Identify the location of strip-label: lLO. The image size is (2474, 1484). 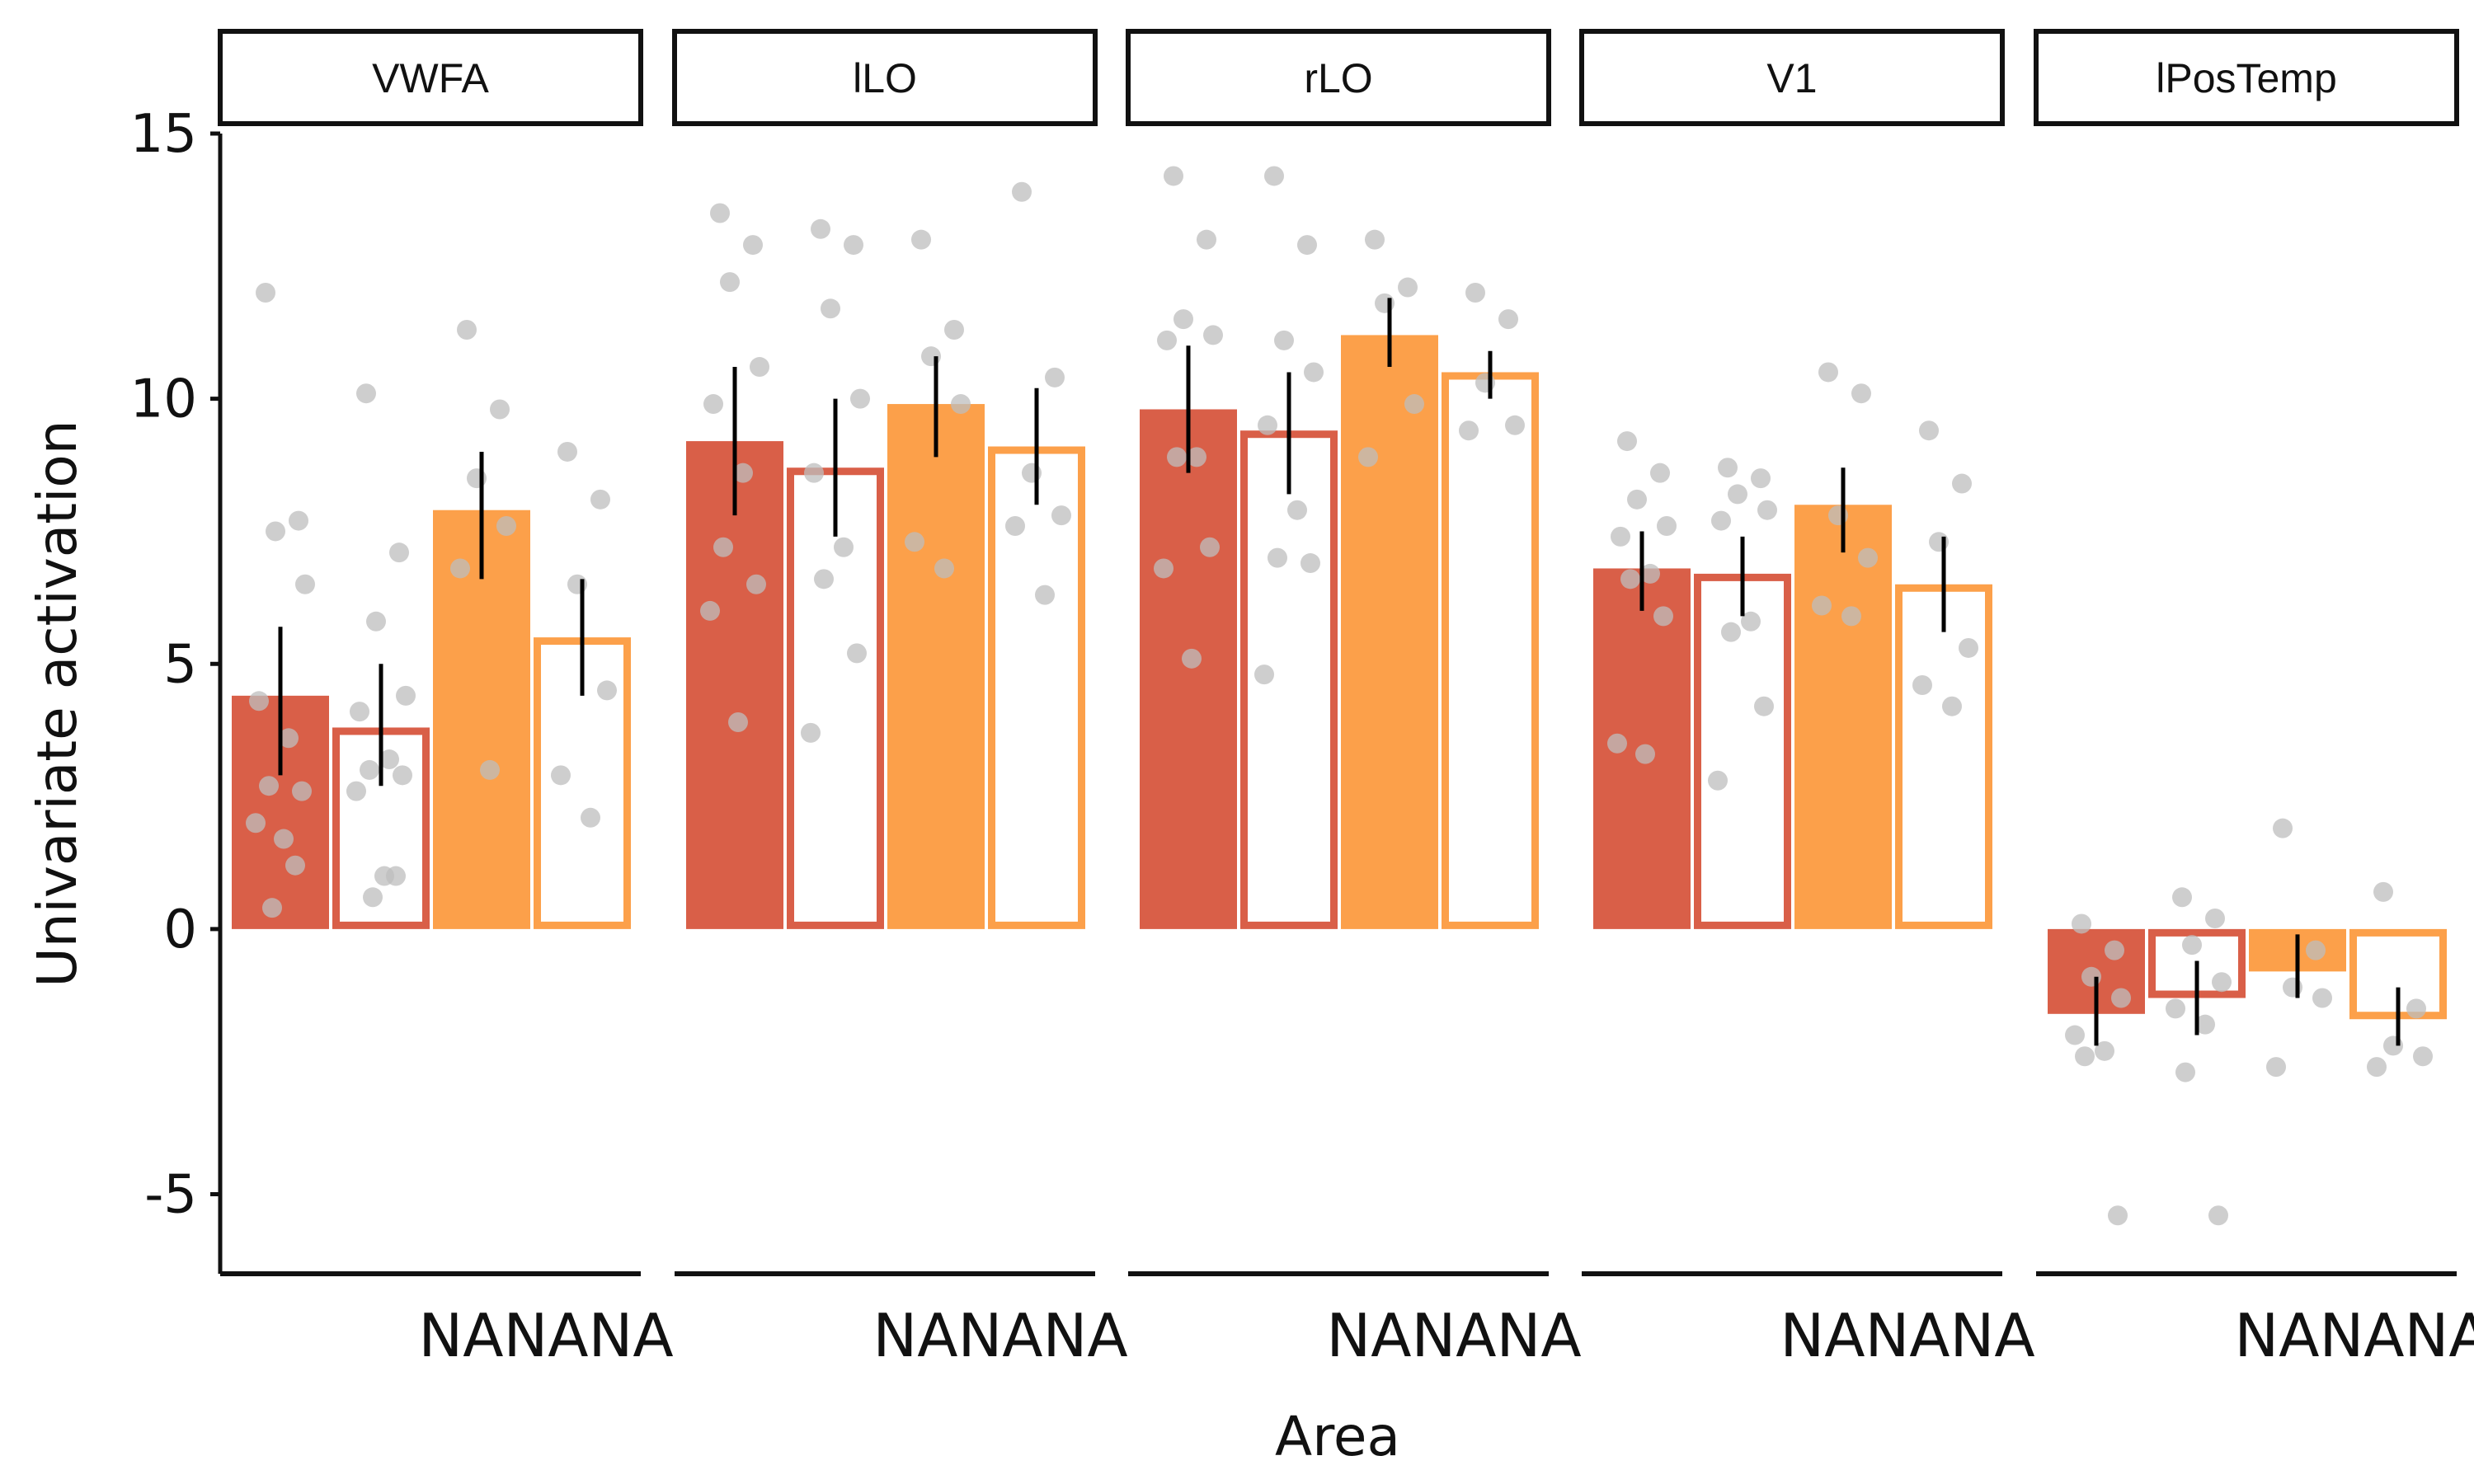
(885, 78).